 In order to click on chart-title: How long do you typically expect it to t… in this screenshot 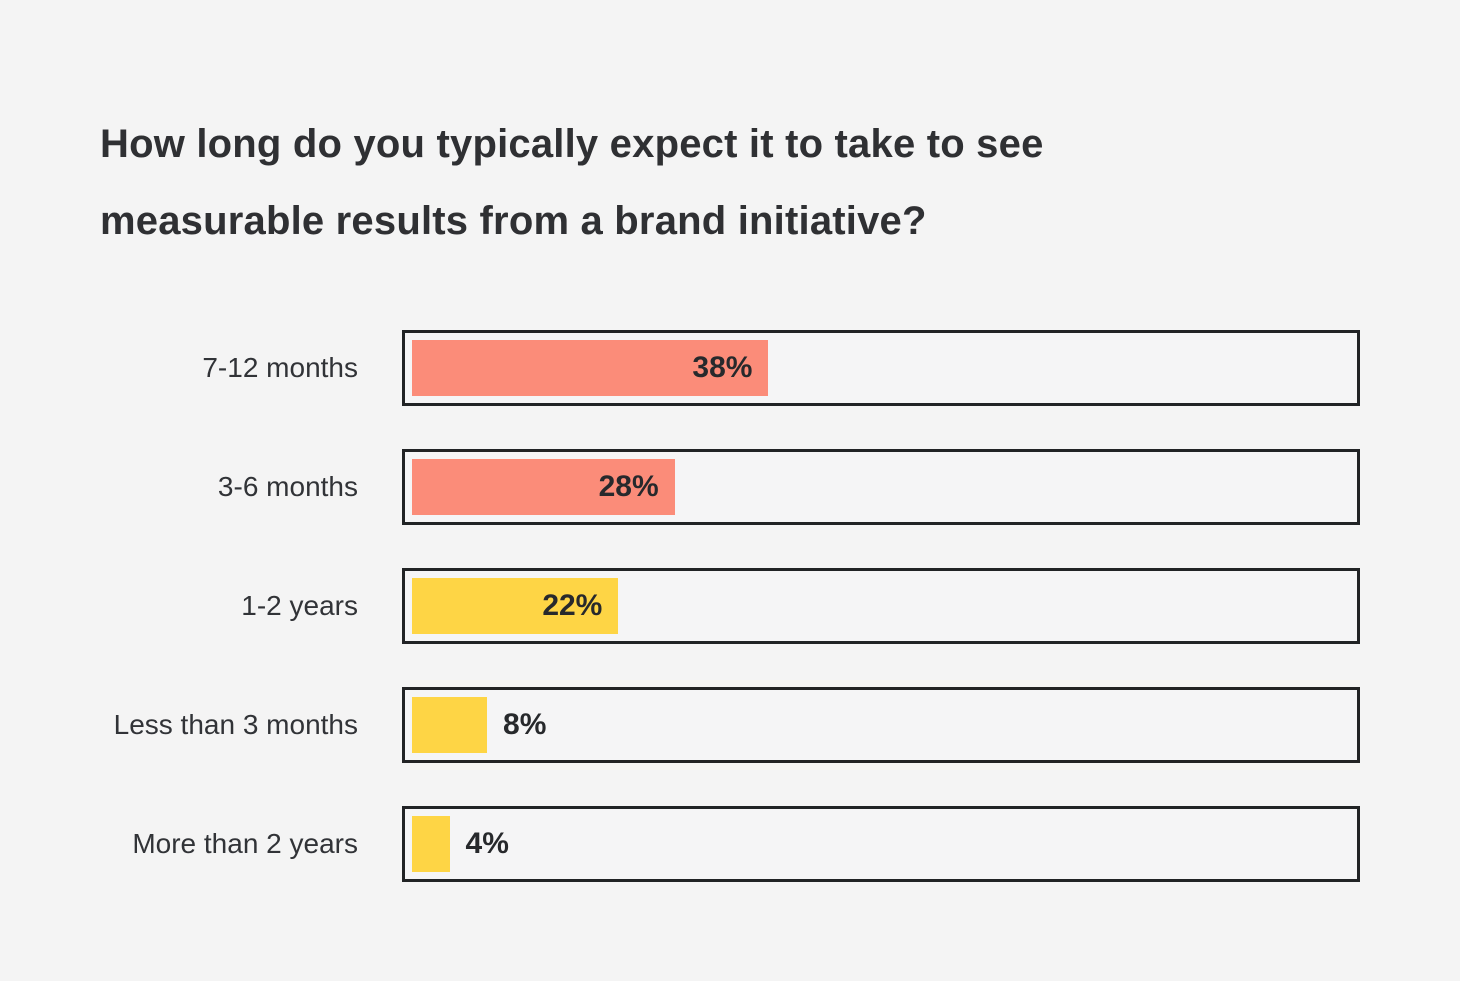, I will do `click(730, 183)`.